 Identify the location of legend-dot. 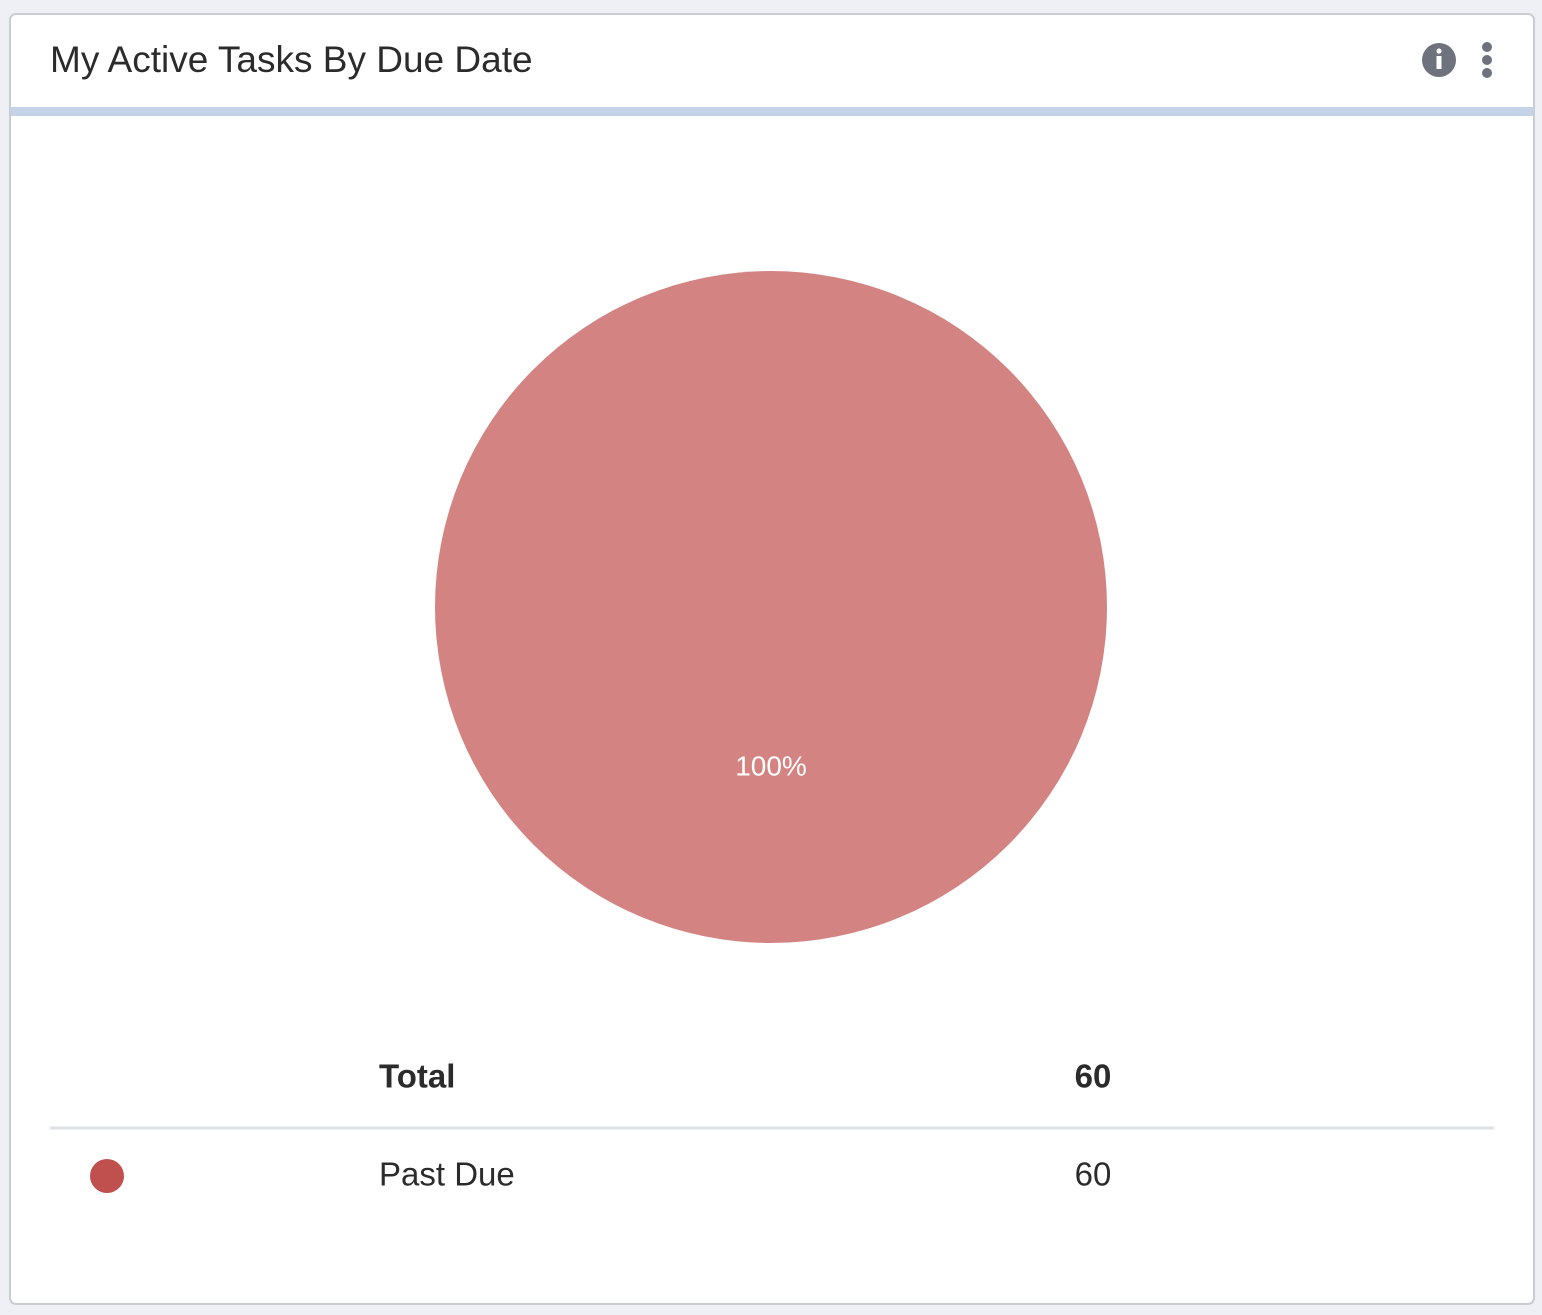
(107, 1176).